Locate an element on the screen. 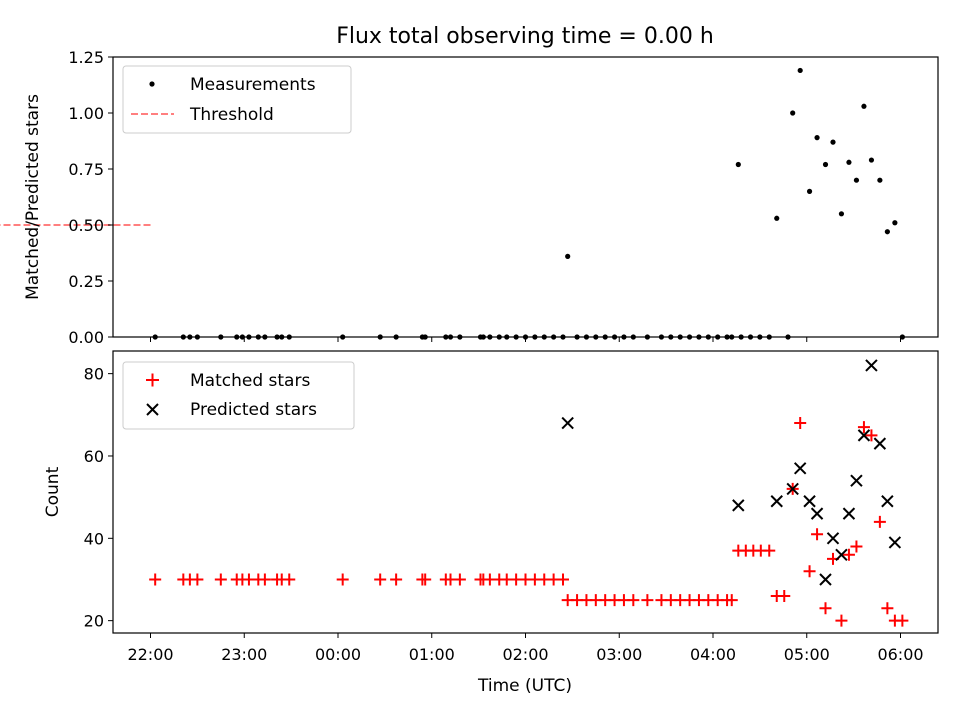 Image resolution: width=960 pixels, height=720 pixels. predicted-stars-points is located at coordinates (731, 472).